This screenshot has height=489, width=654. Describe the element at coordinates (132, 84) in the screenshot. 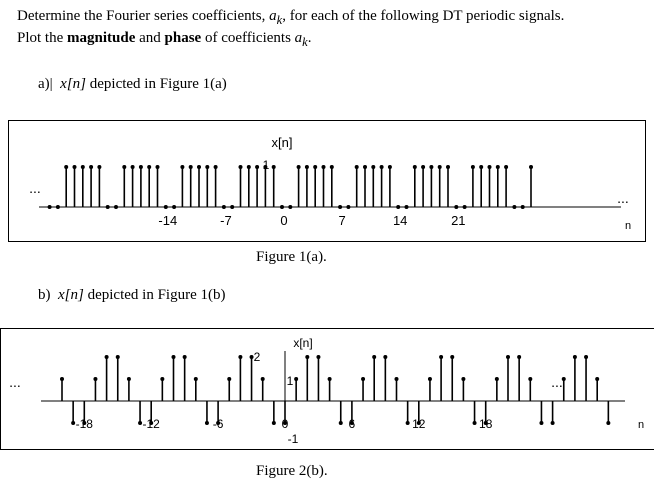

I see `part-a-heading: a)| x[n] depicted in Figure 1(a)` at that location.